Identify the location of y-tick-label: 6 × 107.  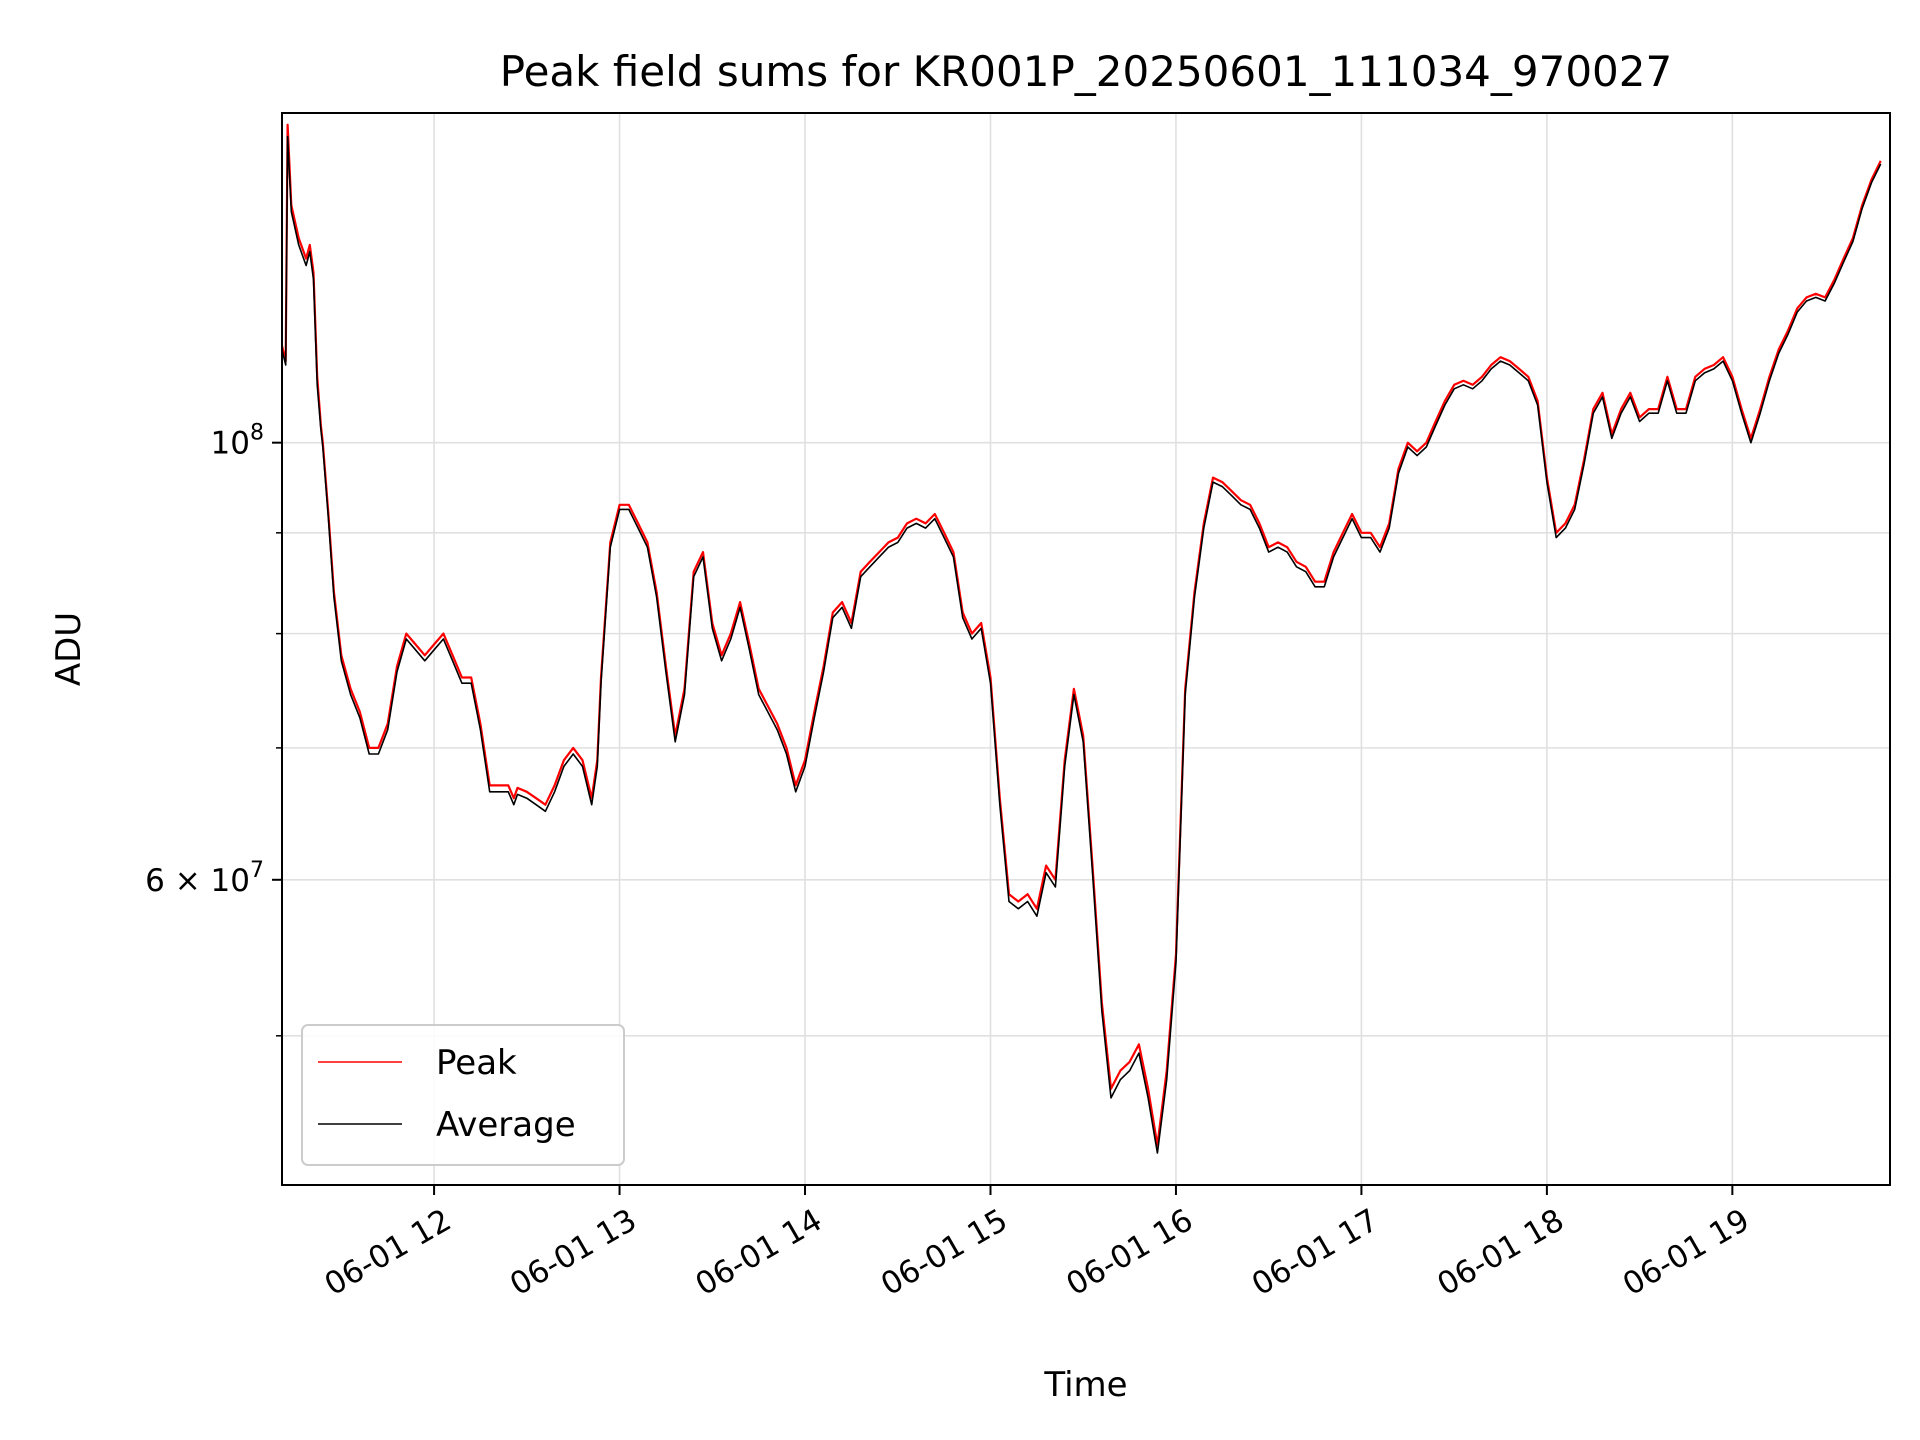
(204, 878).